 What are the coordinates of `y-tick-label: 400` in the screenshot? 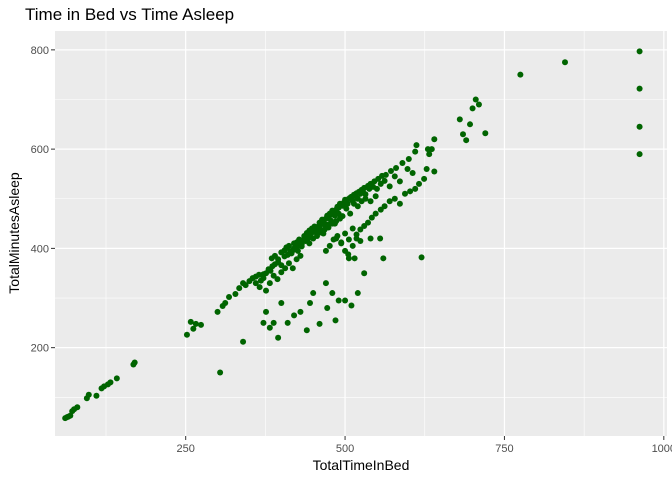 It's located at (40, 249).